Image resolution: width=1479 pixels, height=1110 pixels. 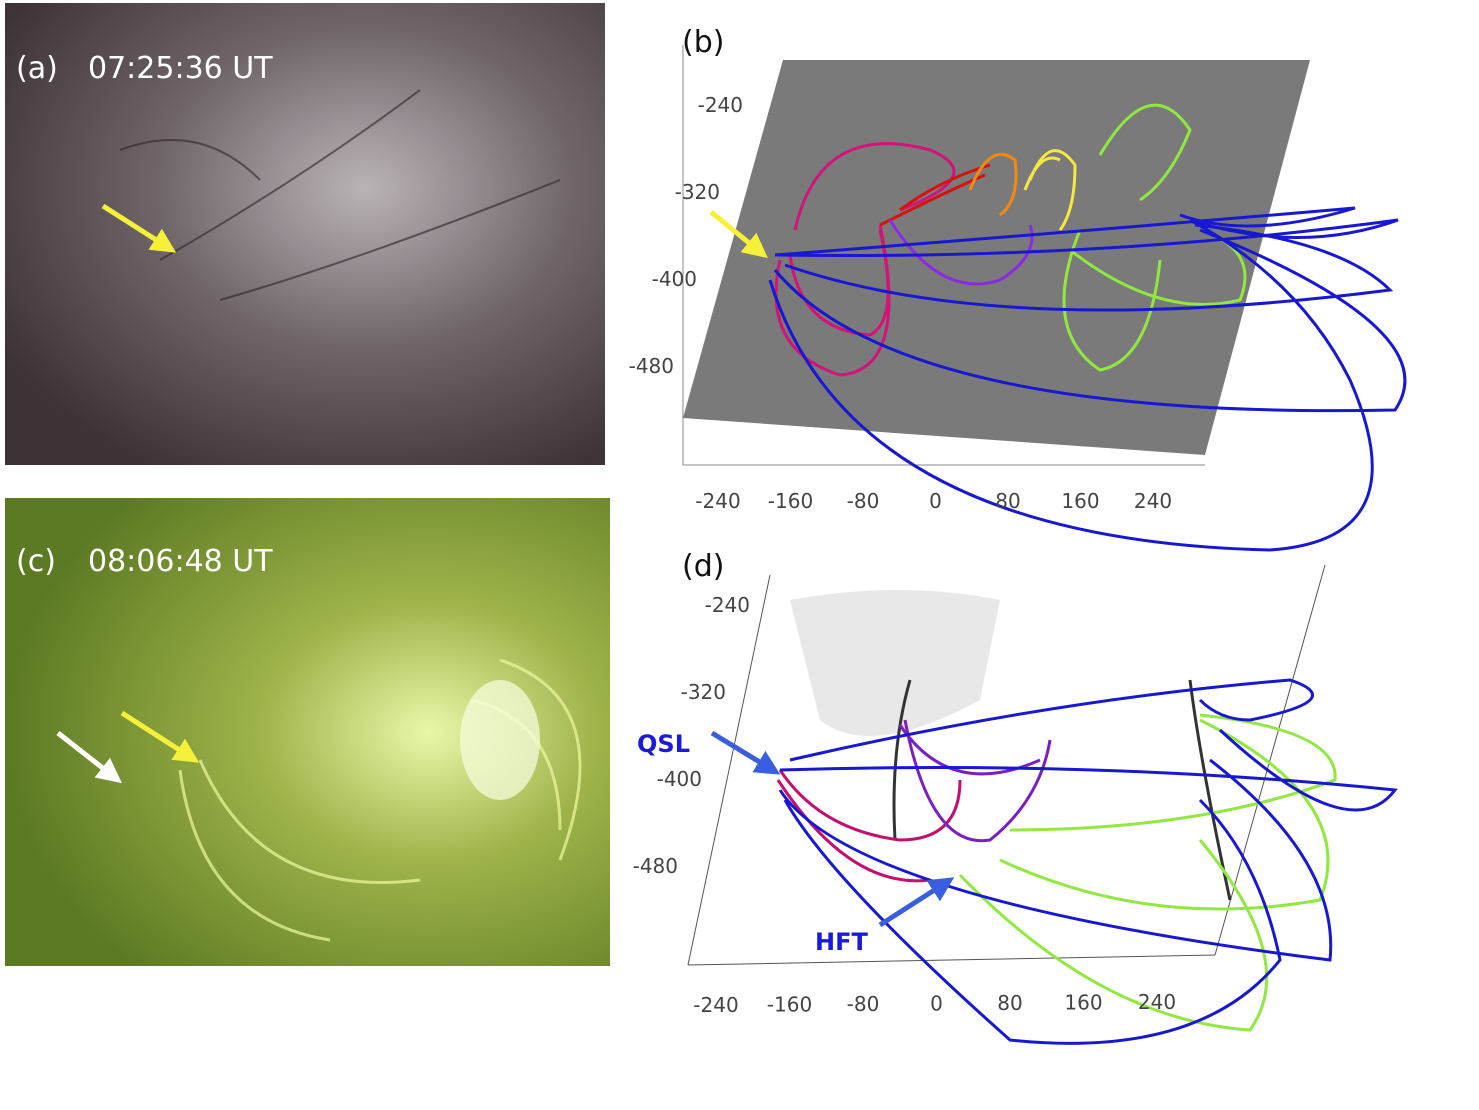 I want to click on timestamp: 07:25:36 UT, so click(x=180, y=68).